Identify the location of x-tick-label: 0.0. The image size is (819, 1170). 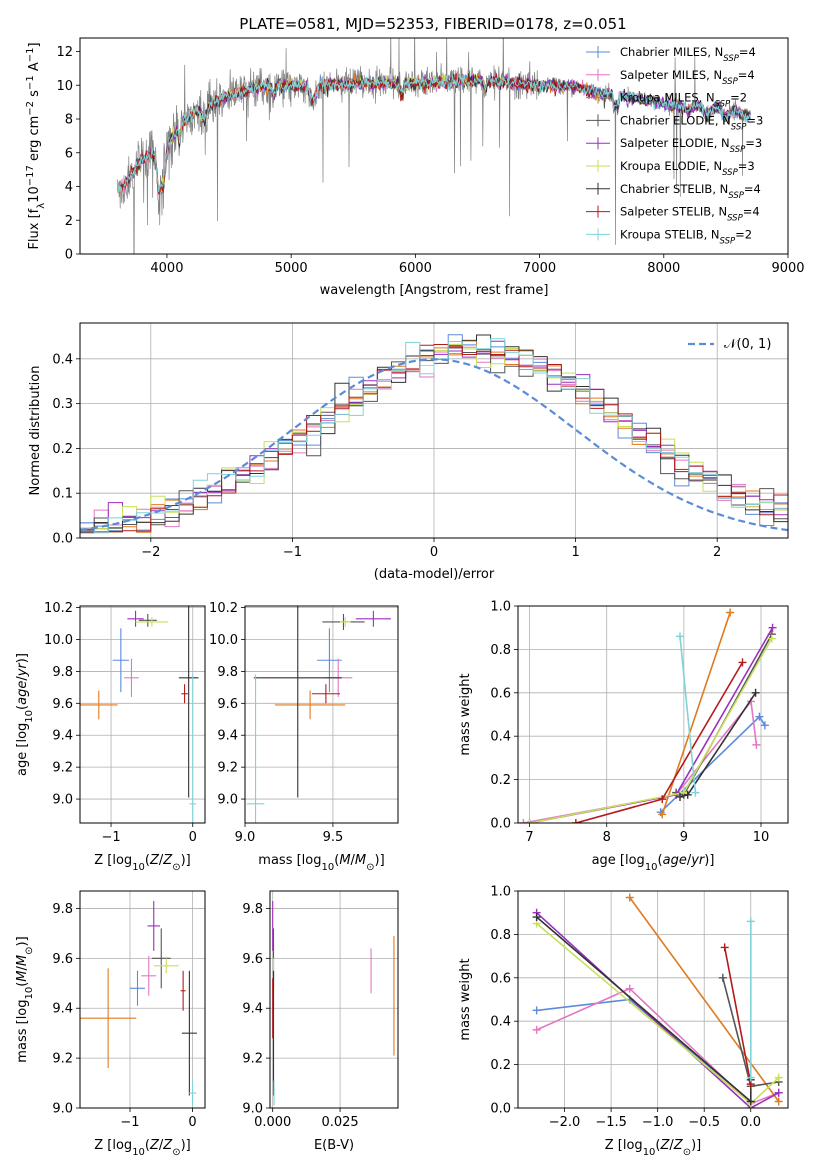
(750, 1122).